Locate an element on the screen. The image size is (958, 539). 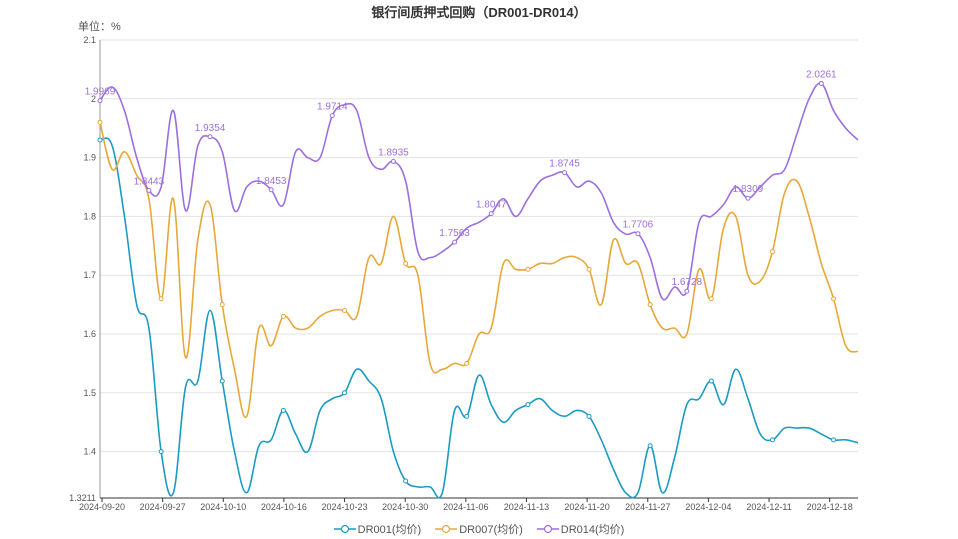
x-tick-label: 2024-11-06 is located at coordinates (465, 507).